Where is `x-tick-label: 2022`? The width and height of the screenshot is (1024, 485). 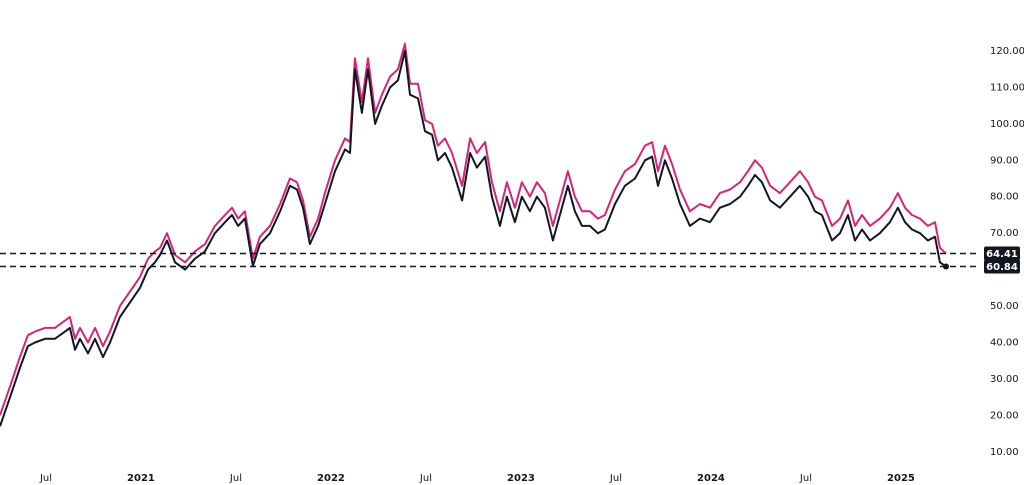 x-tick-label: 2022 is located at coordinates (331, 478).